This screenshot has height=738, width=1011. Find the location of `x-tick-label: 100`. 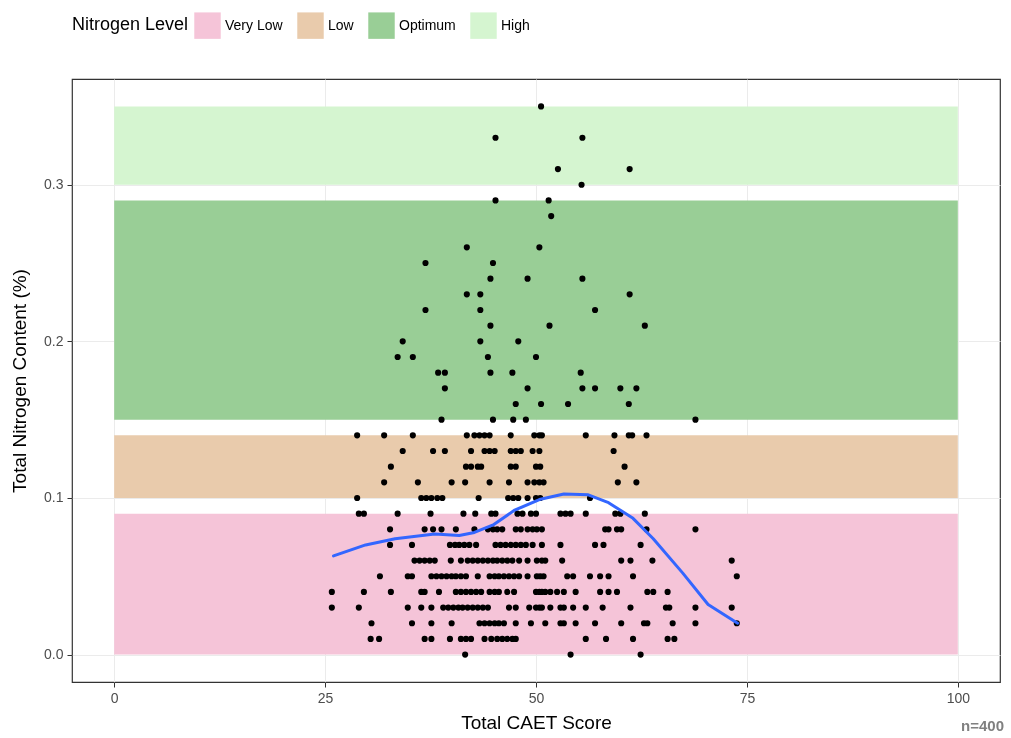

x-tick-label: 100 is located at coordinates (958, 697).